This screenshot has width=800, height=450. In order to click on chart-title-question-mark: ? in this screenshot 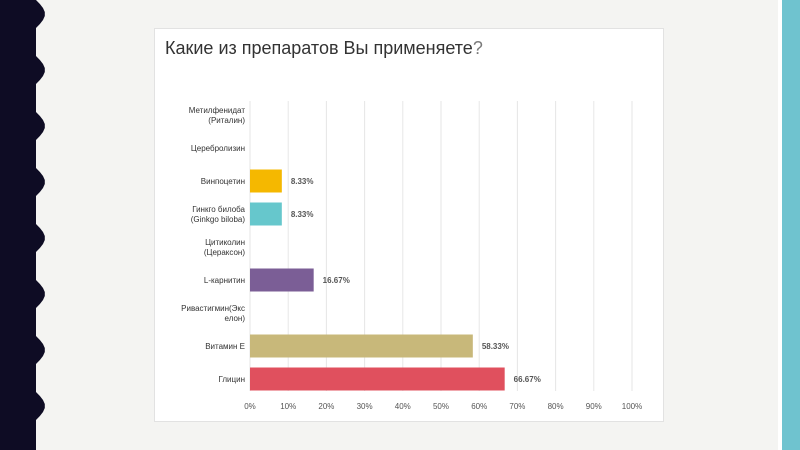, I will do `click(477, 48)`.